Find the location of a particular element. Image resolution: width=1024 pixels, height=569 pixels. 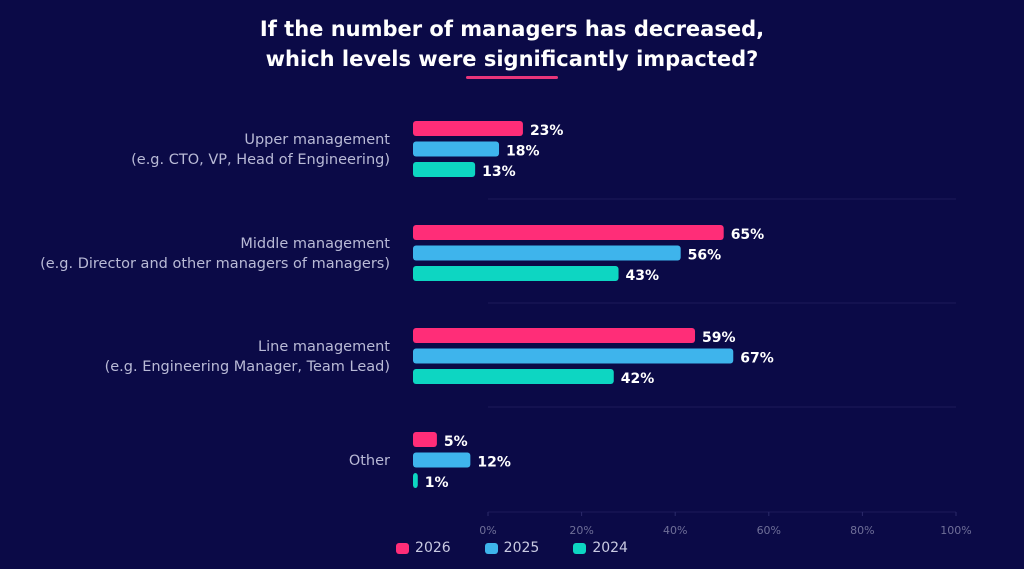

category-label-1-line-2: (e.g. CTO, VP, Head of Engineering) is located at coordinates (260, 160).